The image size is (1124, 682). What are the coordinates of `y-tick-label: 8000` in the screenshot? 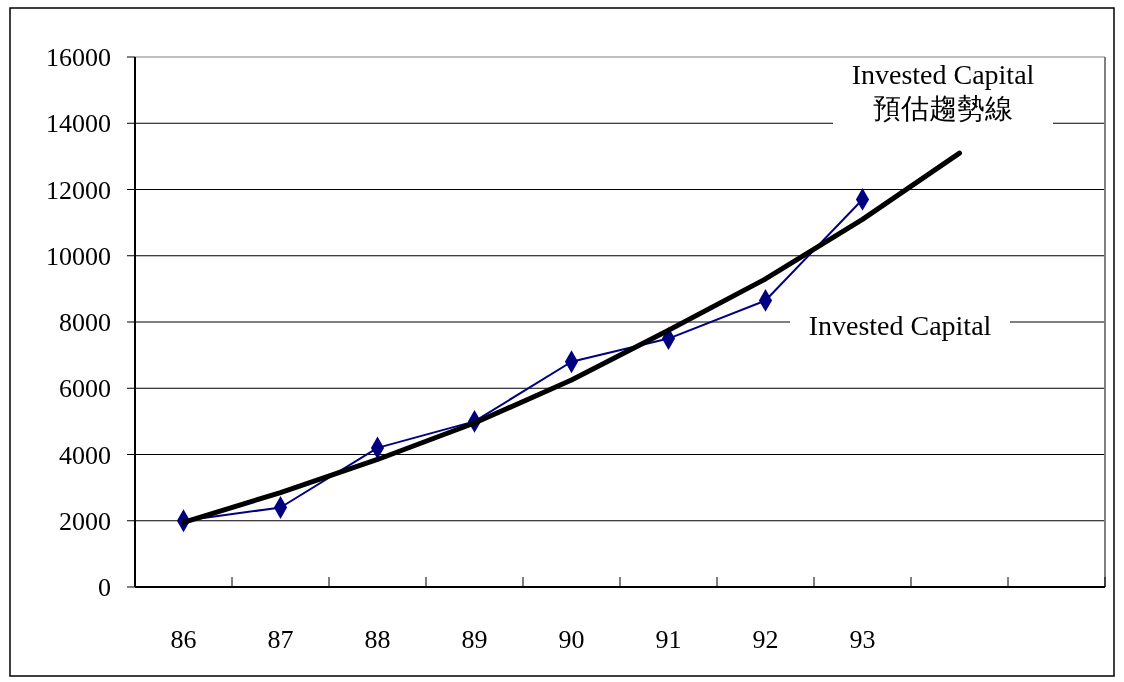 It's located at (85, 323).